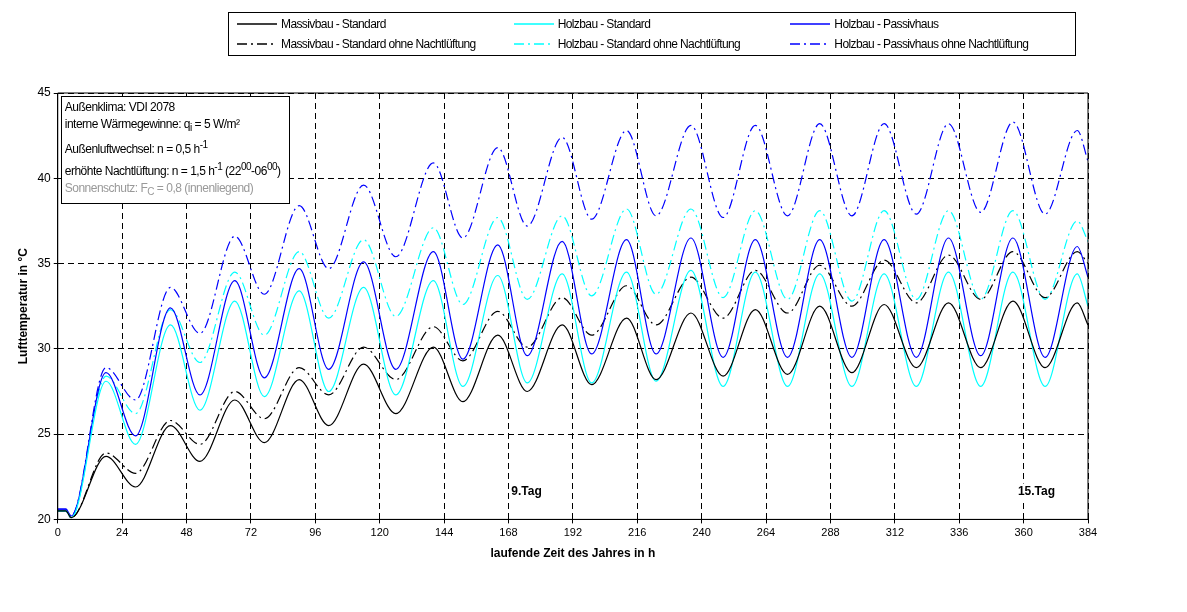  Describe the element at coordinates (379, 532) in the screenshot. I see `x-tick-label: 120` at that location.